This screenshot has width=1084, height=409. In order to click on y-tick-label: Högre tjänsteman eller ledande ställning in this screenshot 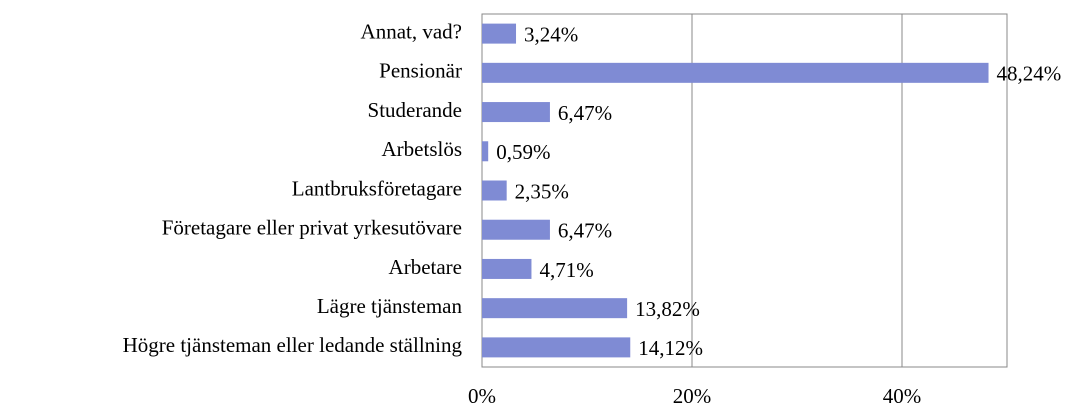, I will do `click(293, 345)`.